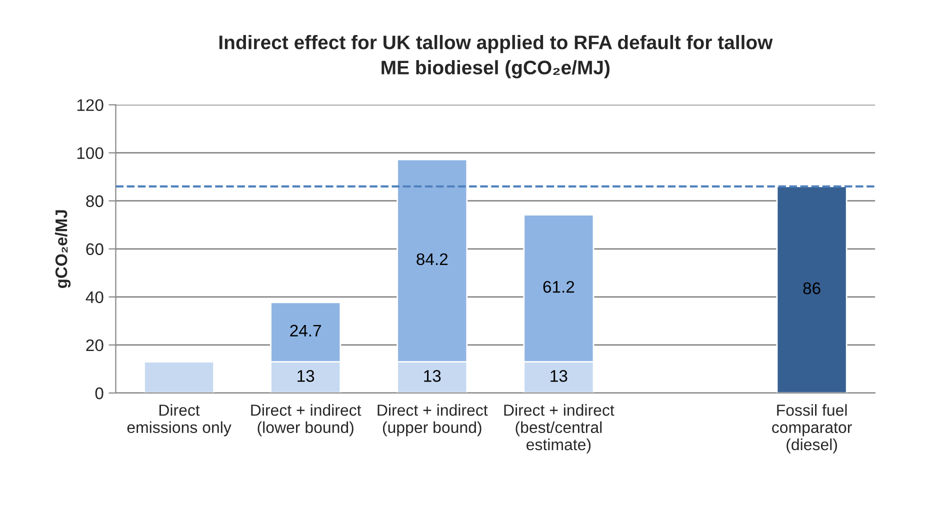 This screenshot has height=524, width=926. I want to click on y-tick-label: 0, so click(99, 393).